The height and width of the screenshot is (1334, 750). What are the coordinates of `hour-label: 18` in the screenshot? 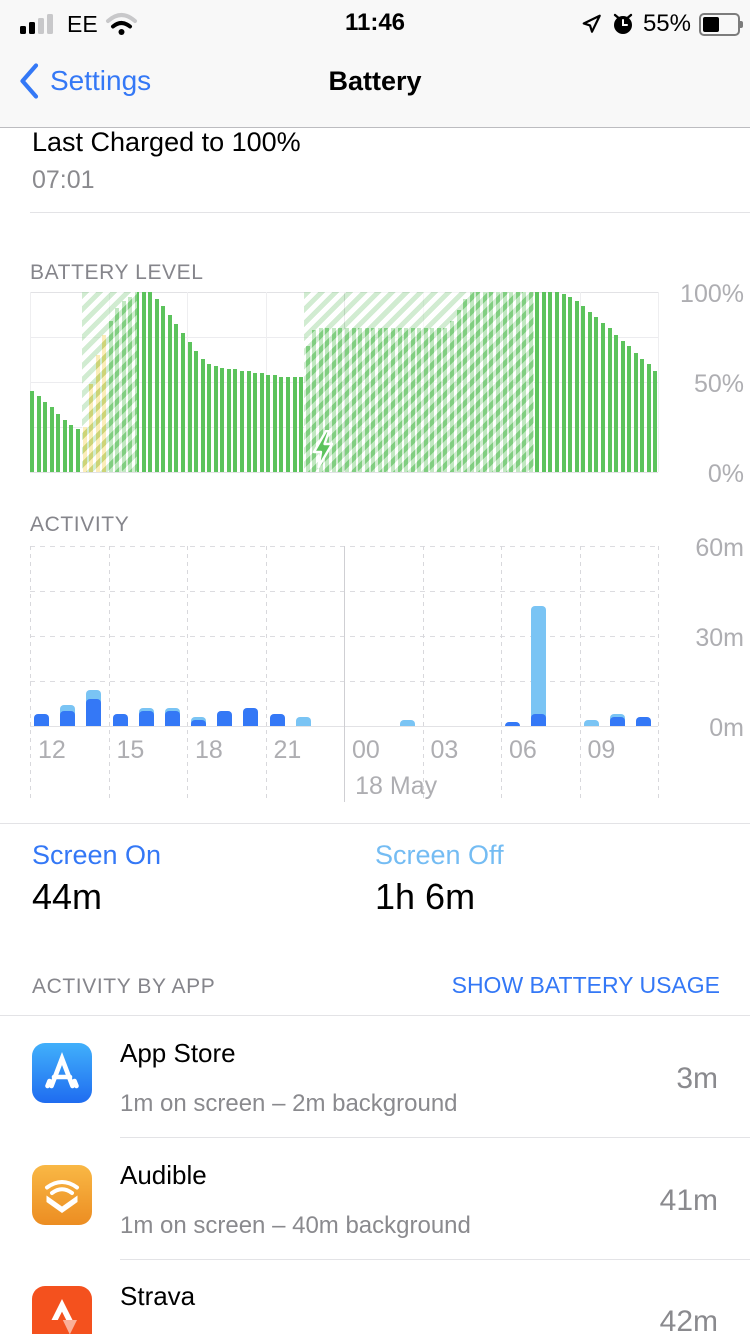 It's located at (209, 750).